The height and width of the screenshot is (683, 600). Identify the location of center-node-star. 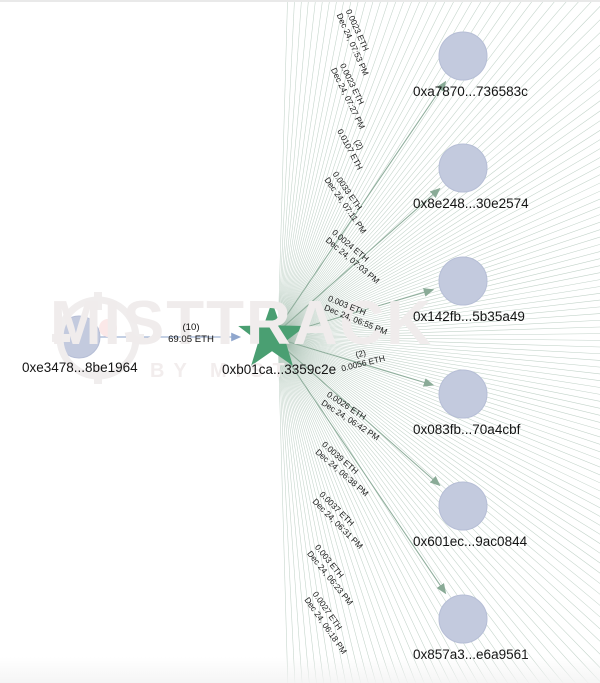
(272, 333).